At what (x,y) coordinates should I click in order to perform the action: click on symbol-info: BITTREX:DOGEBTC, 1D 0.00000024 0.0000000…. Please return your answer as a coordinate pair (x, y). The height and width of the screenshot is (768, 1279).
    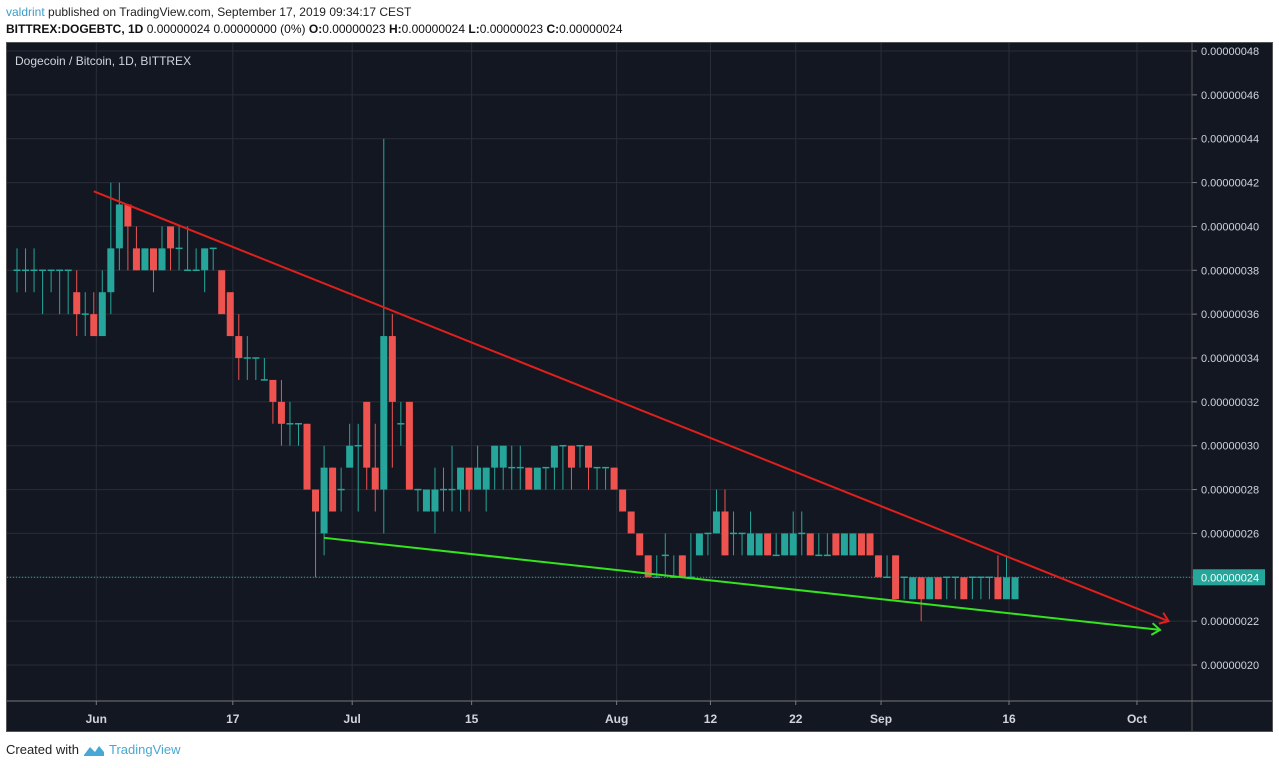
    Looking at the image, I should click on (314, 29).